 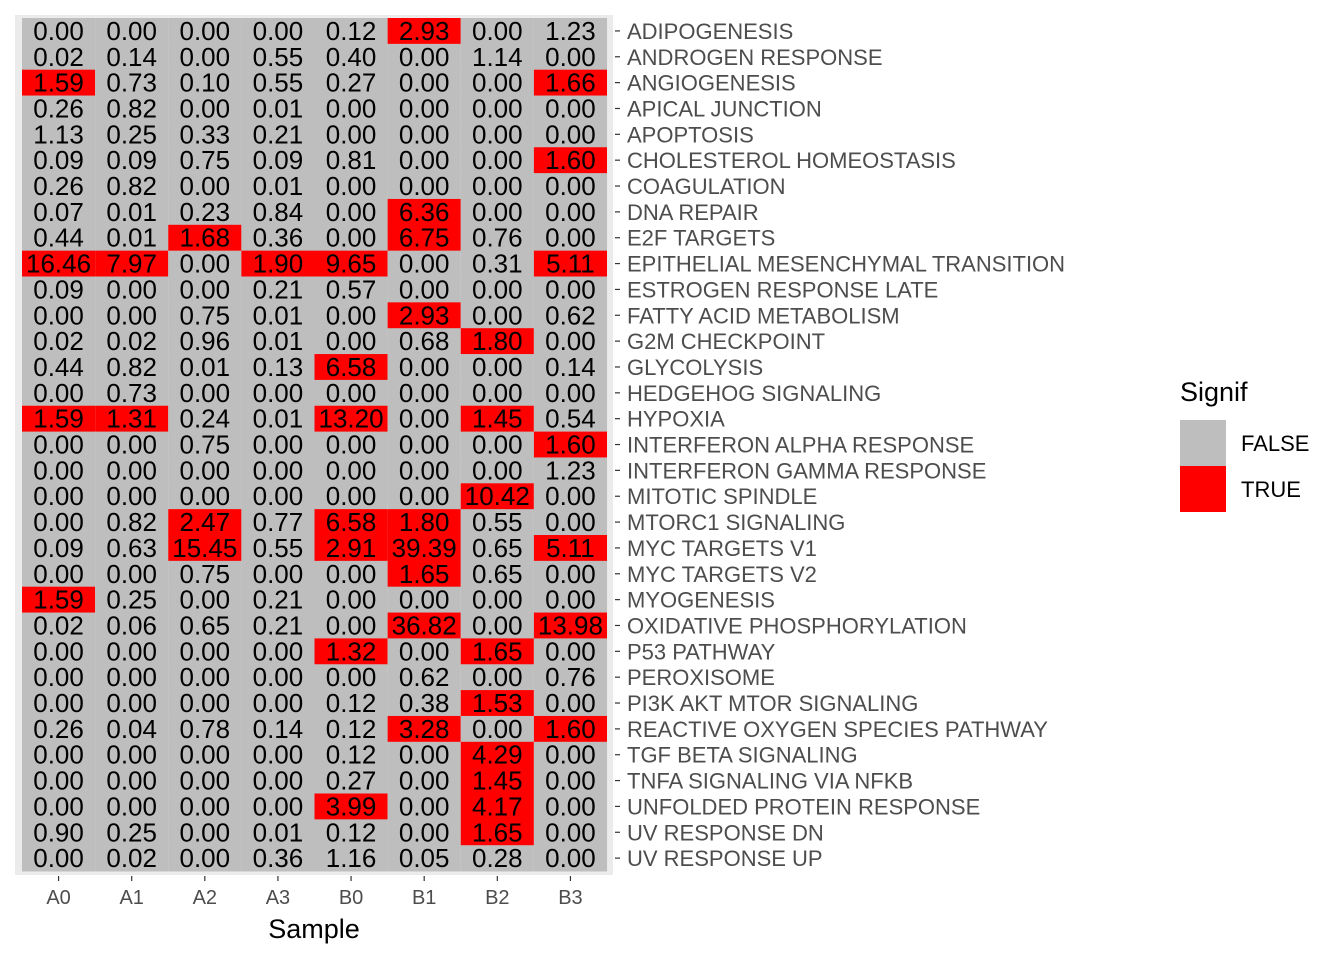 What do you see at coordinates (725, 858) in the screenshot?
I see `row-label: UV RESPONSE UP` at bounding box center [725, 858].